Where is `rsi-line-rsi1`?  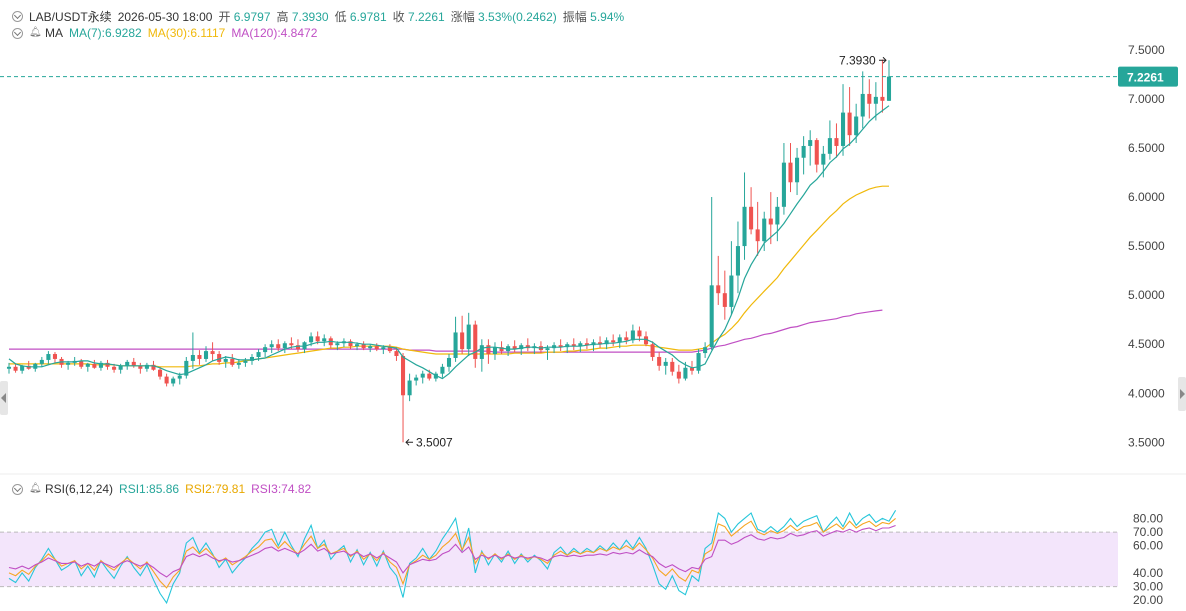
rsi-line-rsi1 is located at coordinates (452, 557).